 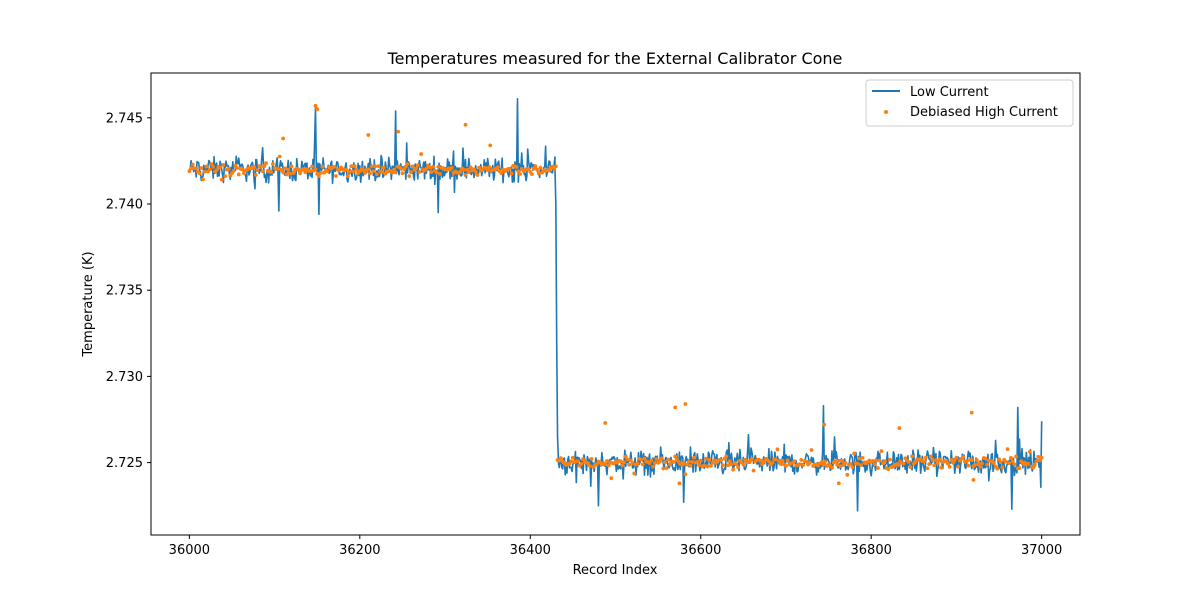 I want to click on x-axis: 36000 36200 36400 36600 36800 37000, so click(x=615, y=546).